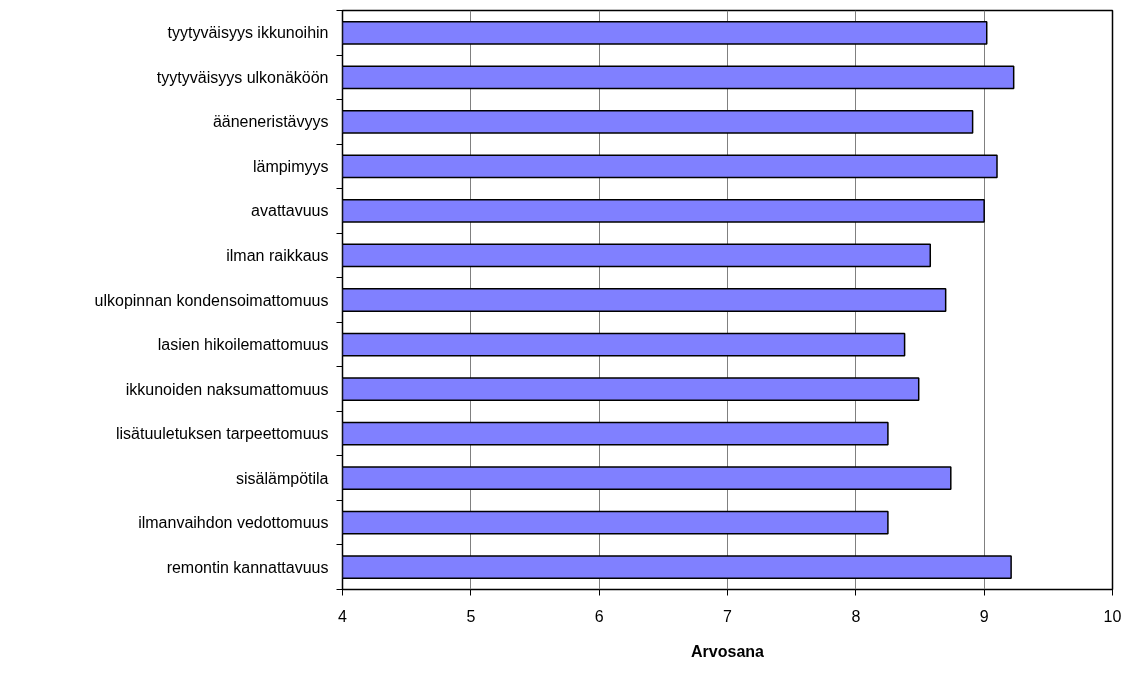 This screenshot has width=1129, height=677. Describe the element at coordinates (277, 255) in the screenshot. I see `y-tick-label: ilman raikkaus` at that location.